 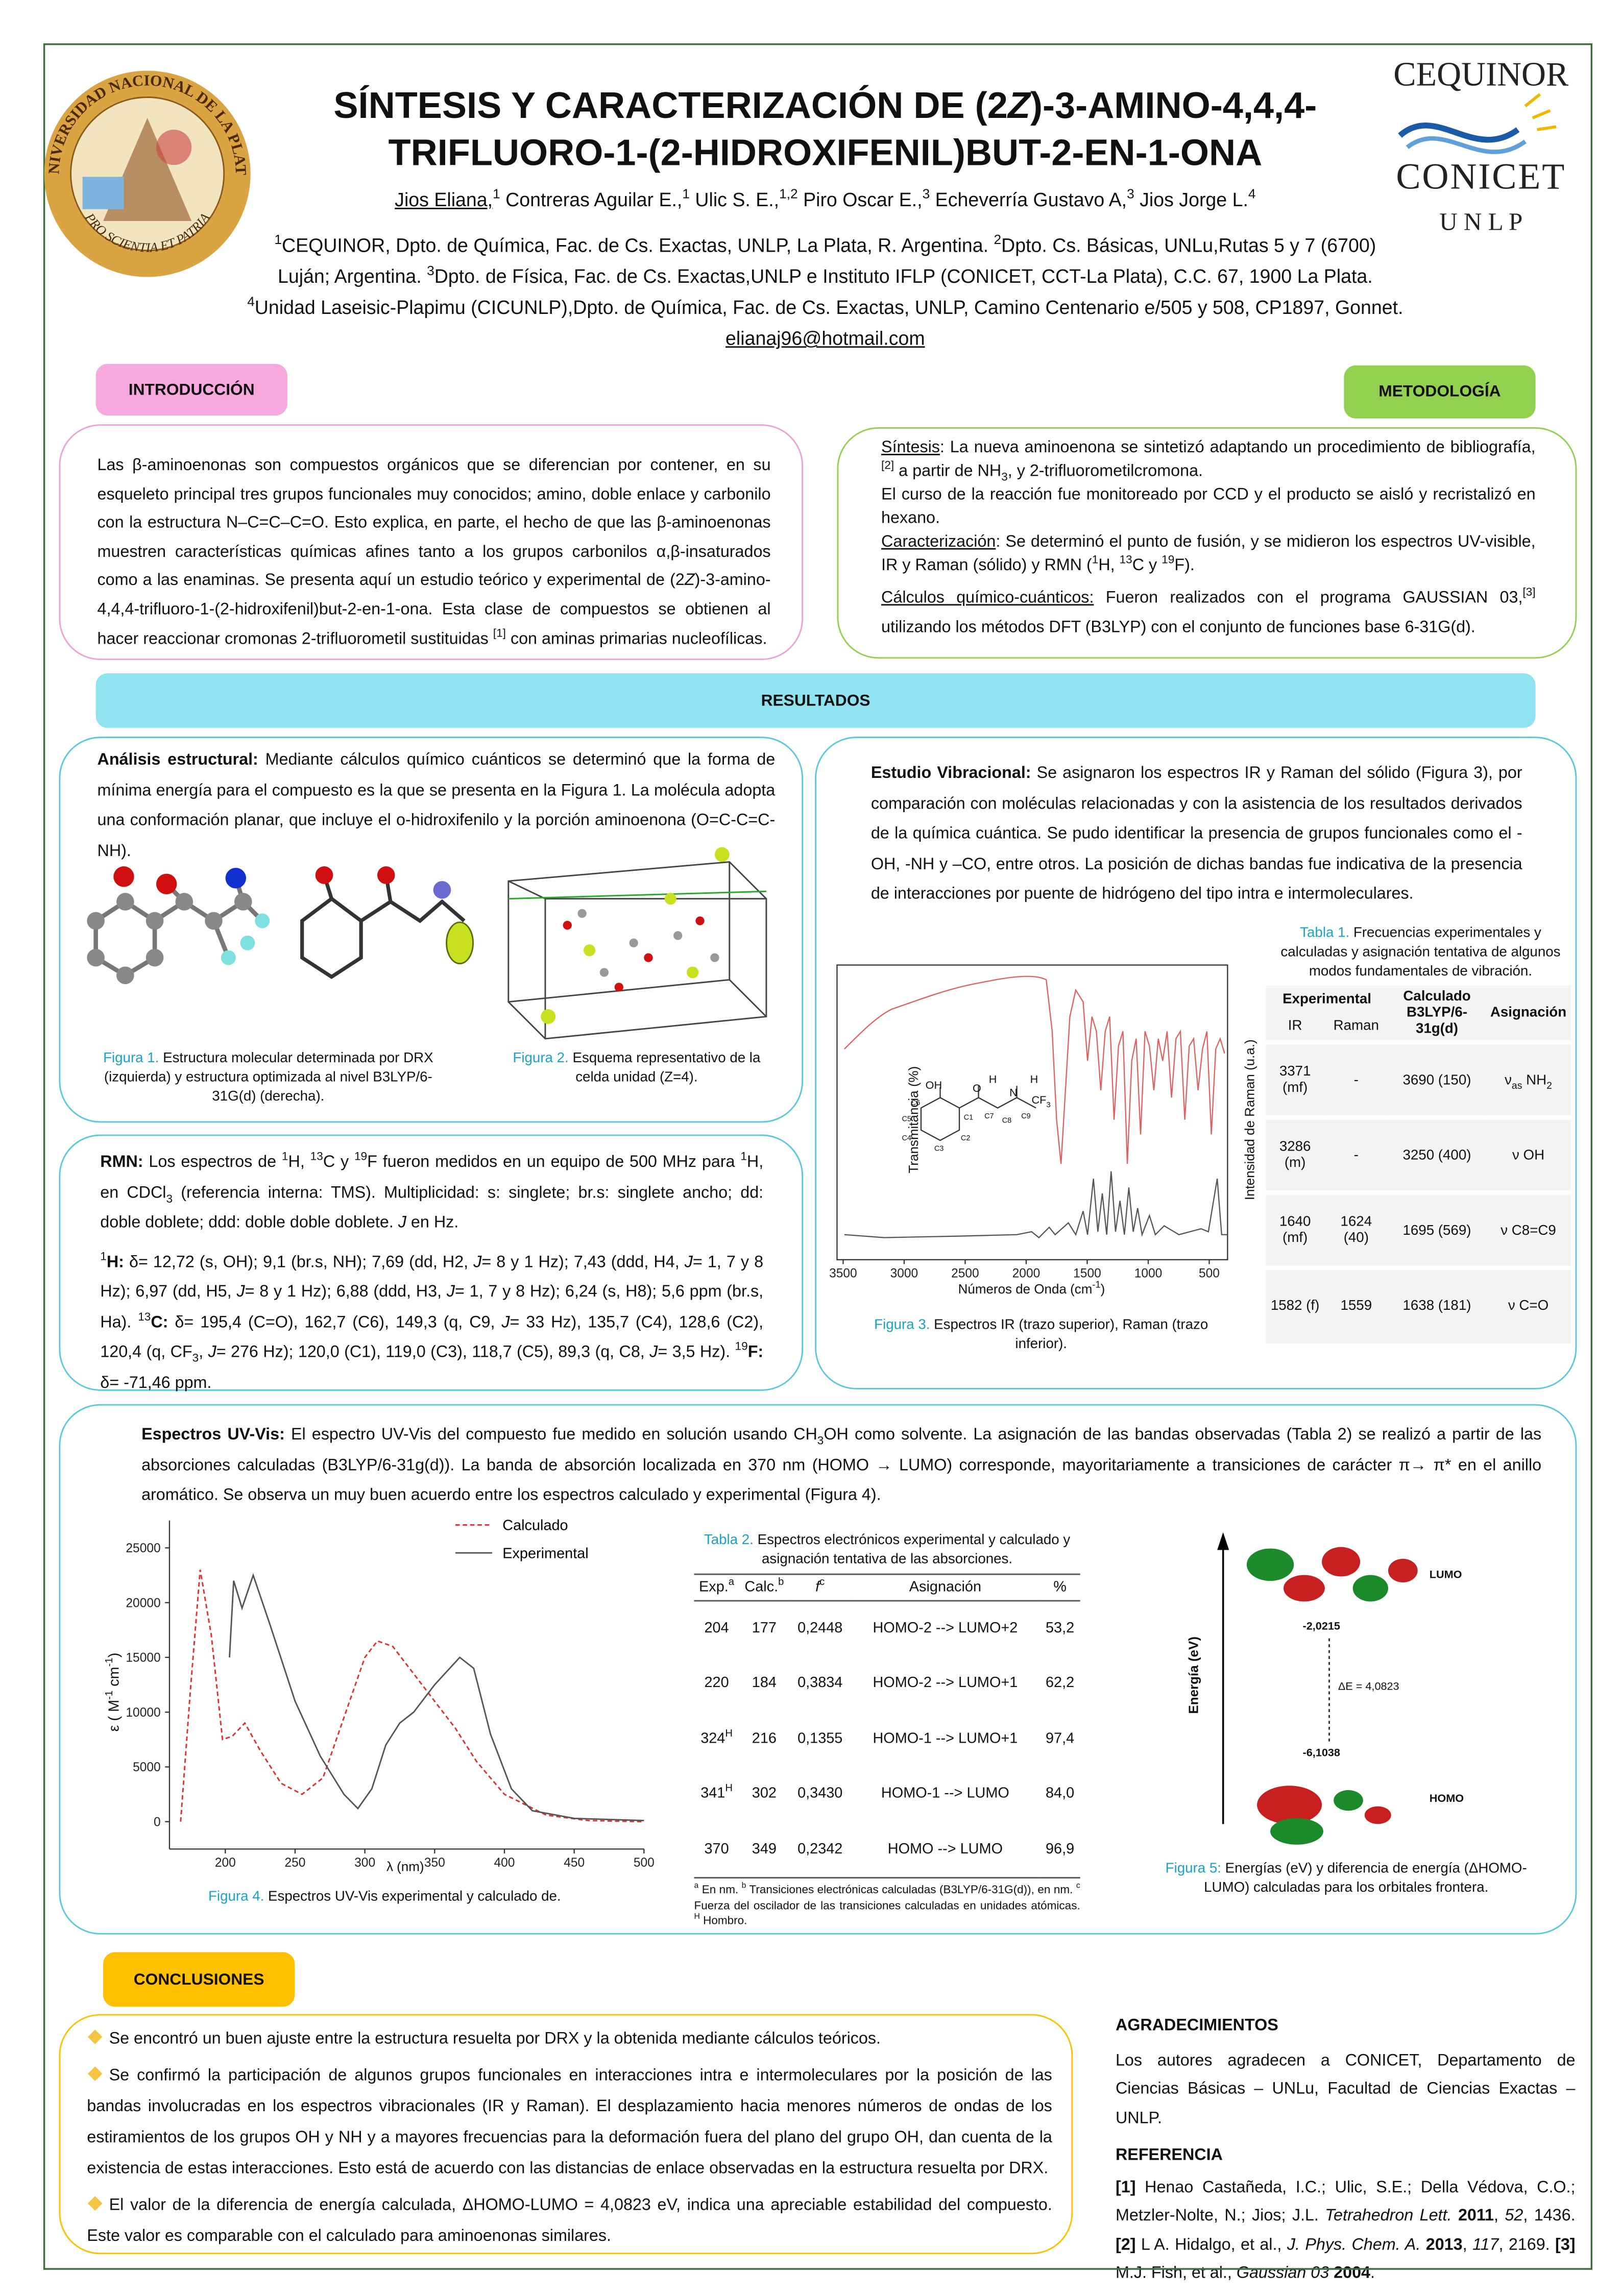 What do you see at coordinates (1444, 2245) in the screenshot?
I see `text-run: 2013` at bounding box center [1444, 2245].